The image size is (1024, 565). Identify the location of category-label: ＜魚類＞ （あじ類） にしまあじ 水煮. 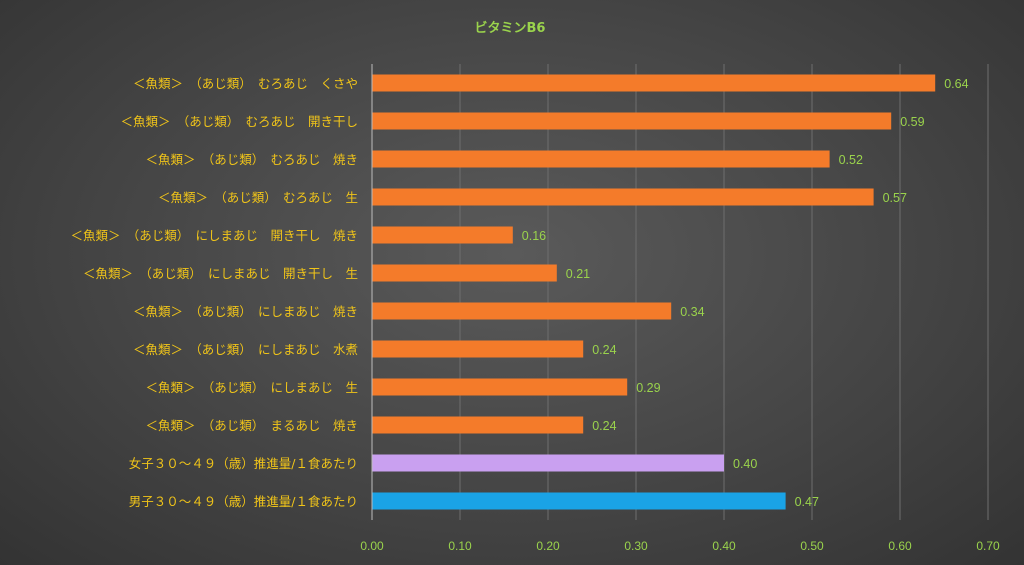
(245, 349).